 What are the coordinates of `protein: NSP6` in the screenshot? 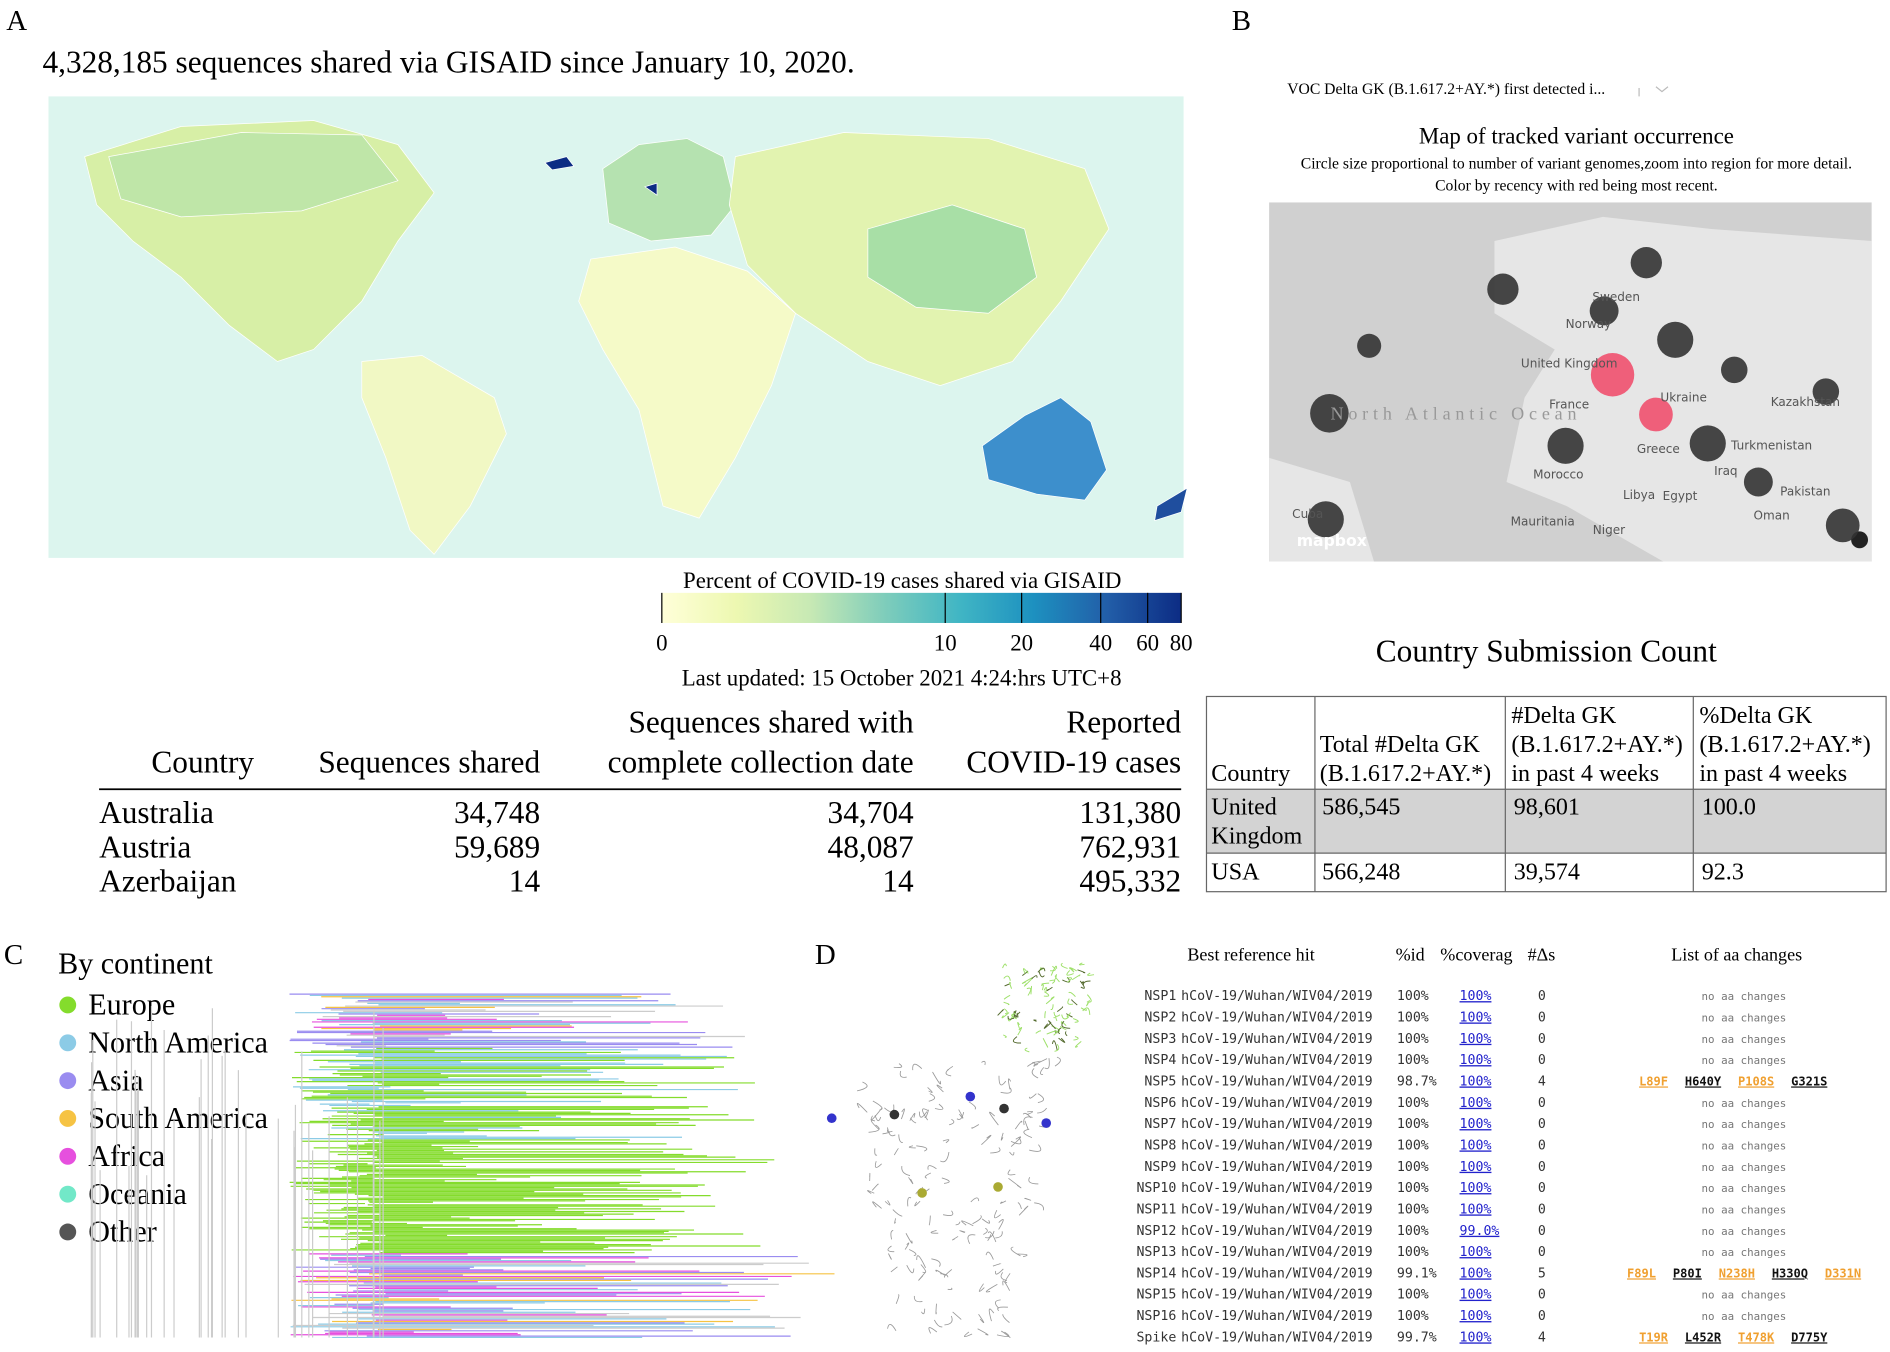 It's located at (1160, 1103).